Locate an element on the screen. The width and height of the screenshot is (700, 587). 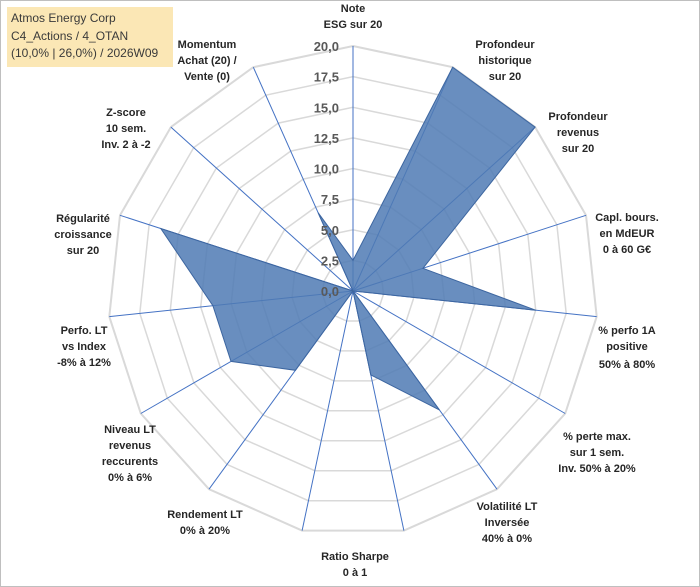
axis-label: Profondeur revenus sur 20 is located at coordinates (578, 133).